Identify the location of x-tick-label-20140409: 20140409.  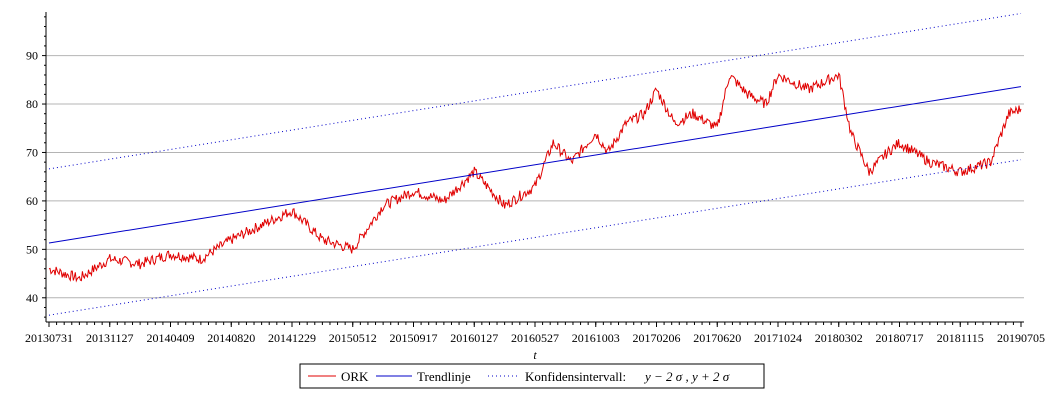
(171, 338).